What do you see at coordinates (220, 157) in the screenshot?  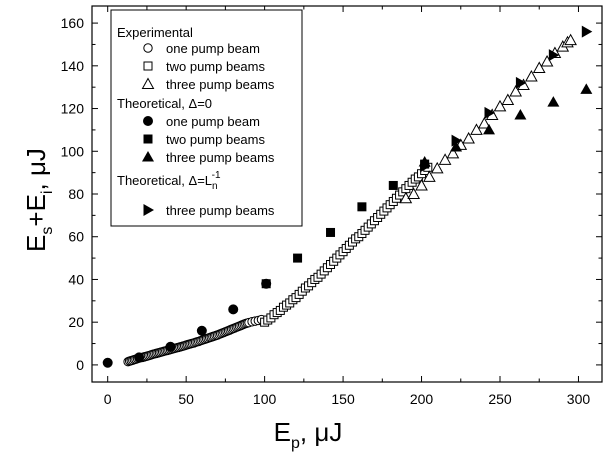 I see `legend-item-th-three: three pump beams` at bounding box center [220, 157].